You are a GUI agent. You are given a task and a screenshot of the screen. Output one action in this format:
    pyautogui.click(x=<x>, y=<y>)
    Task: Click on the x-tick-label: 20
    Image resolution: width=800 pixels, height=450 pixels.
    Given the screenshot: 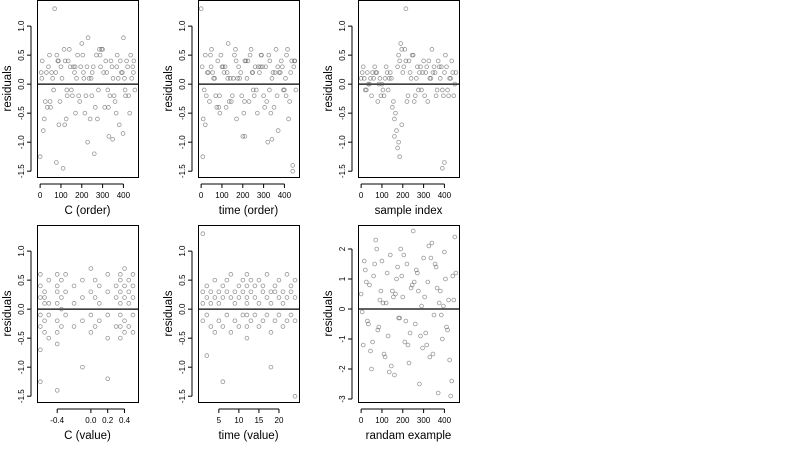 What is the action you would take?
    pyautogui.click(x=279, y=420)
    